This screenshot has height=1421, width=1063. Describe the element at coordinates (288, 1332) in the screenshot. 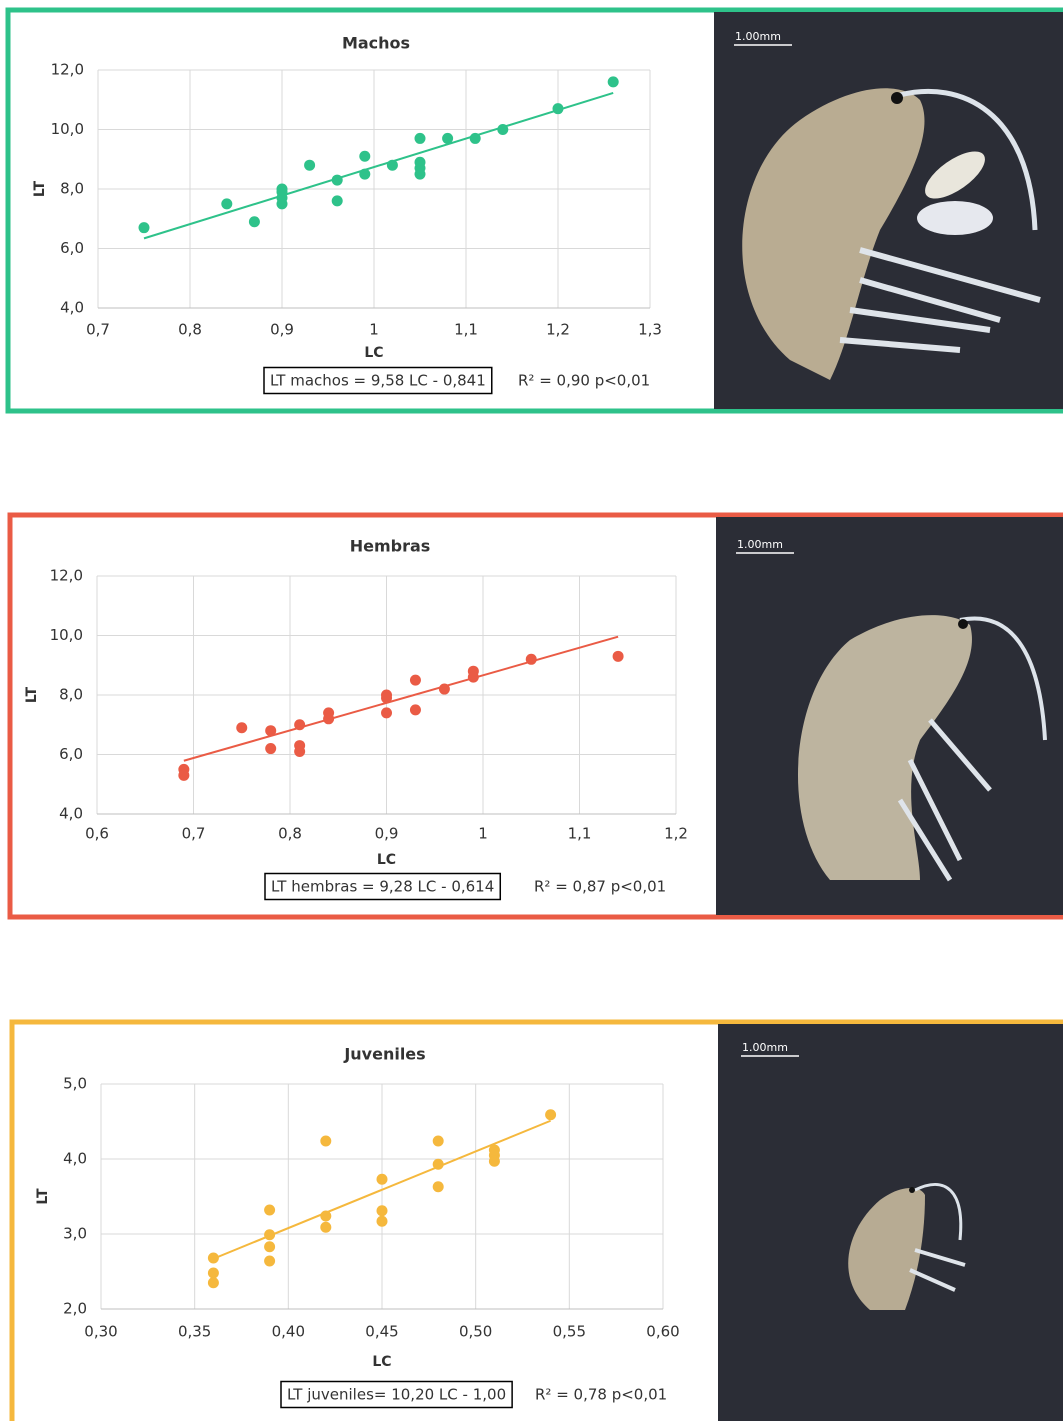

I see `x-tick-label: 0,40` at that location.